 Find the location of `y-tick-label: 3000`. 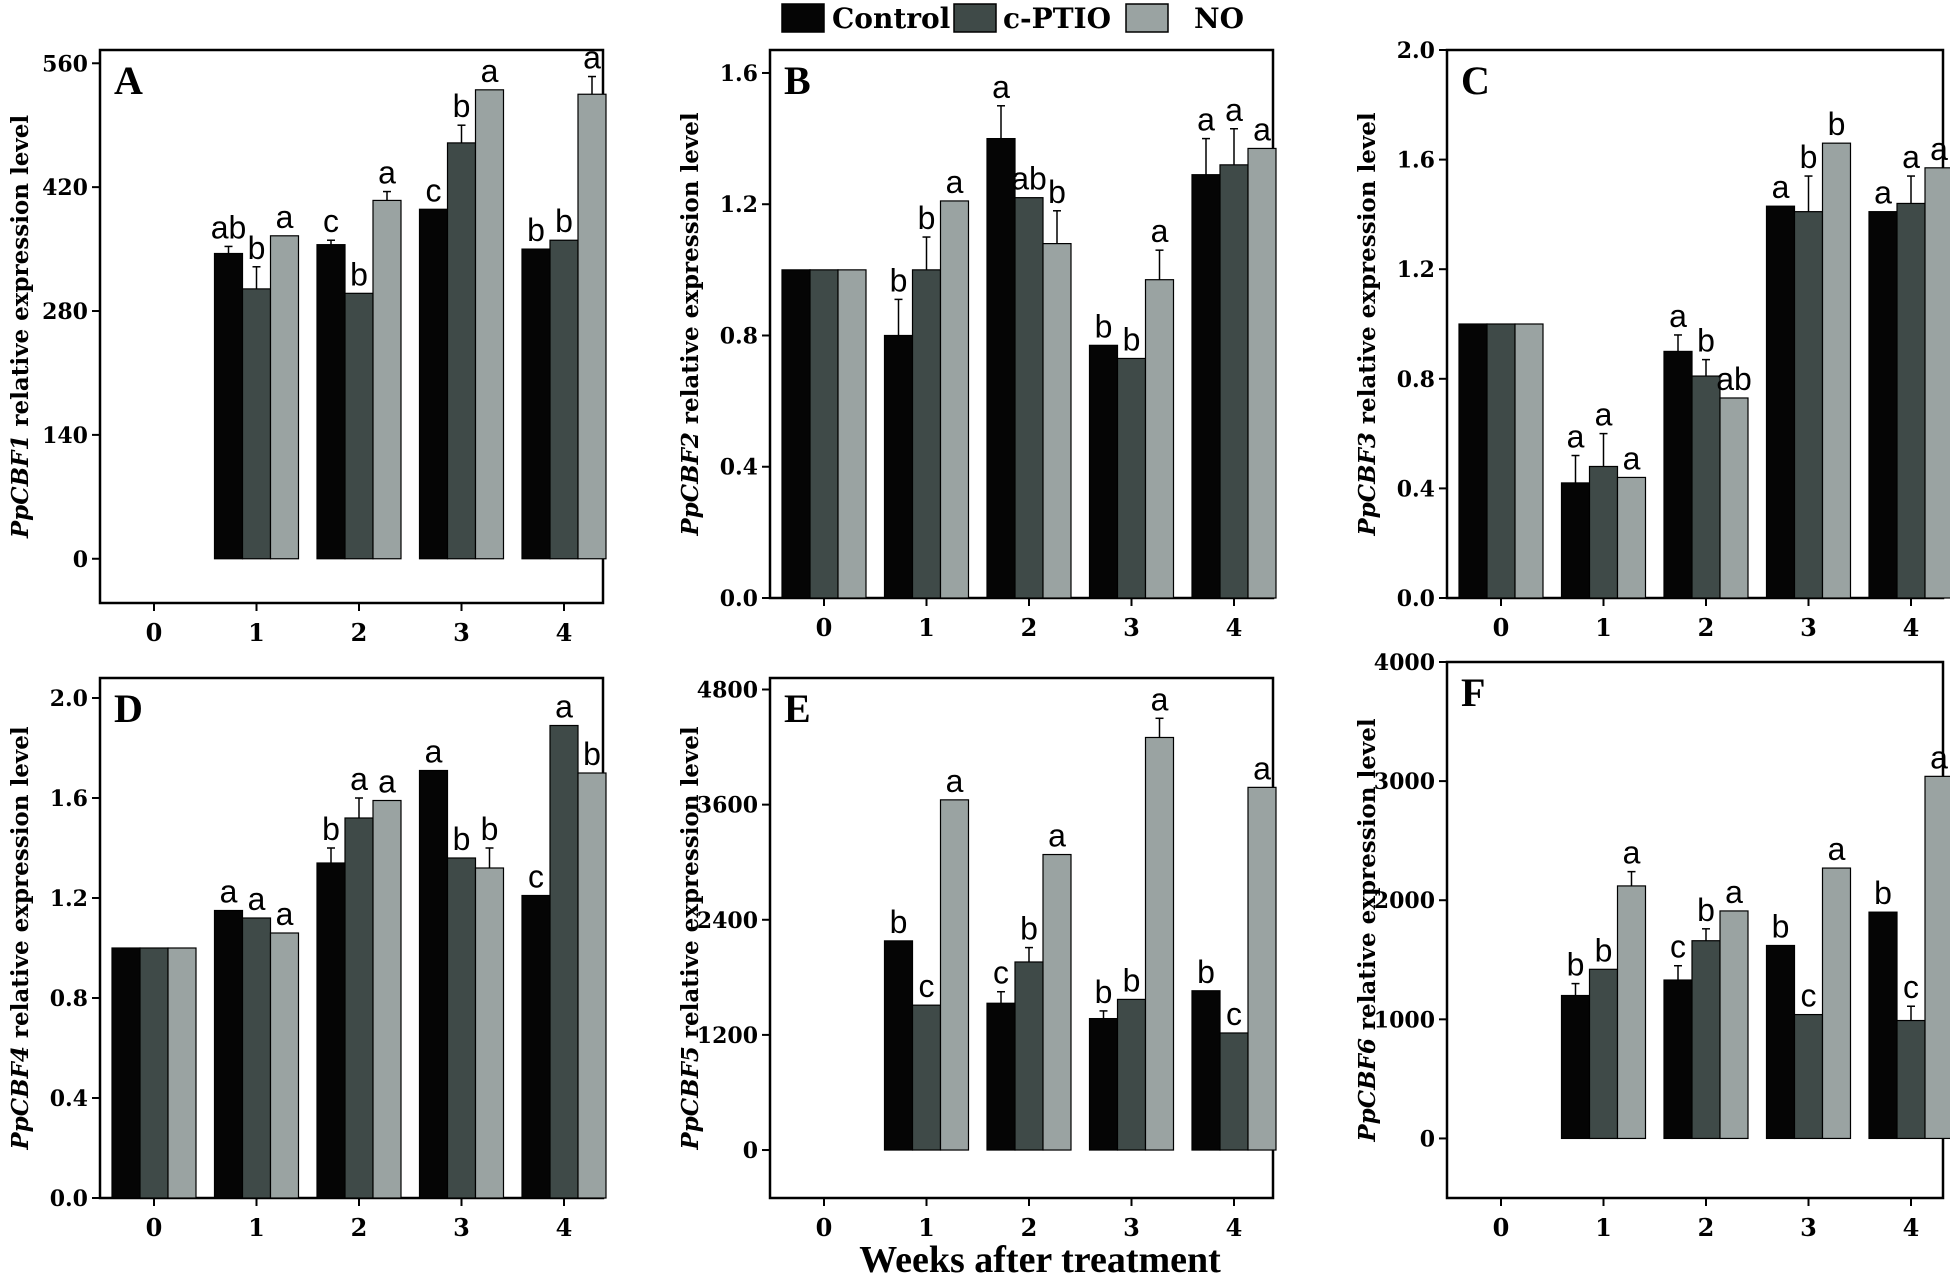

y-tick-label: 3000 is located at coordinates (1404, 782).